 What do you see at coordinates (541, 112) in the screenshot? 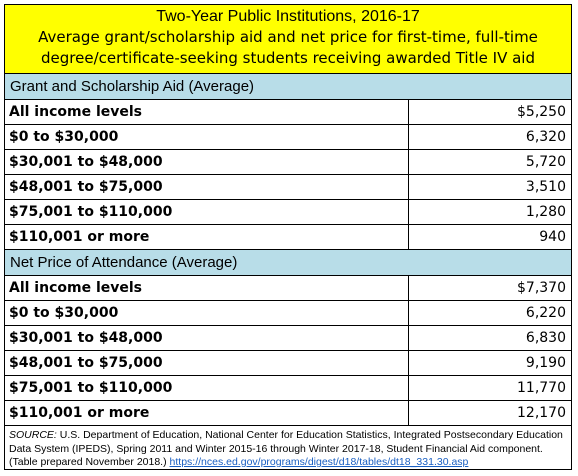
I see `row-value: $5,250` at bounding box center [541, 112].